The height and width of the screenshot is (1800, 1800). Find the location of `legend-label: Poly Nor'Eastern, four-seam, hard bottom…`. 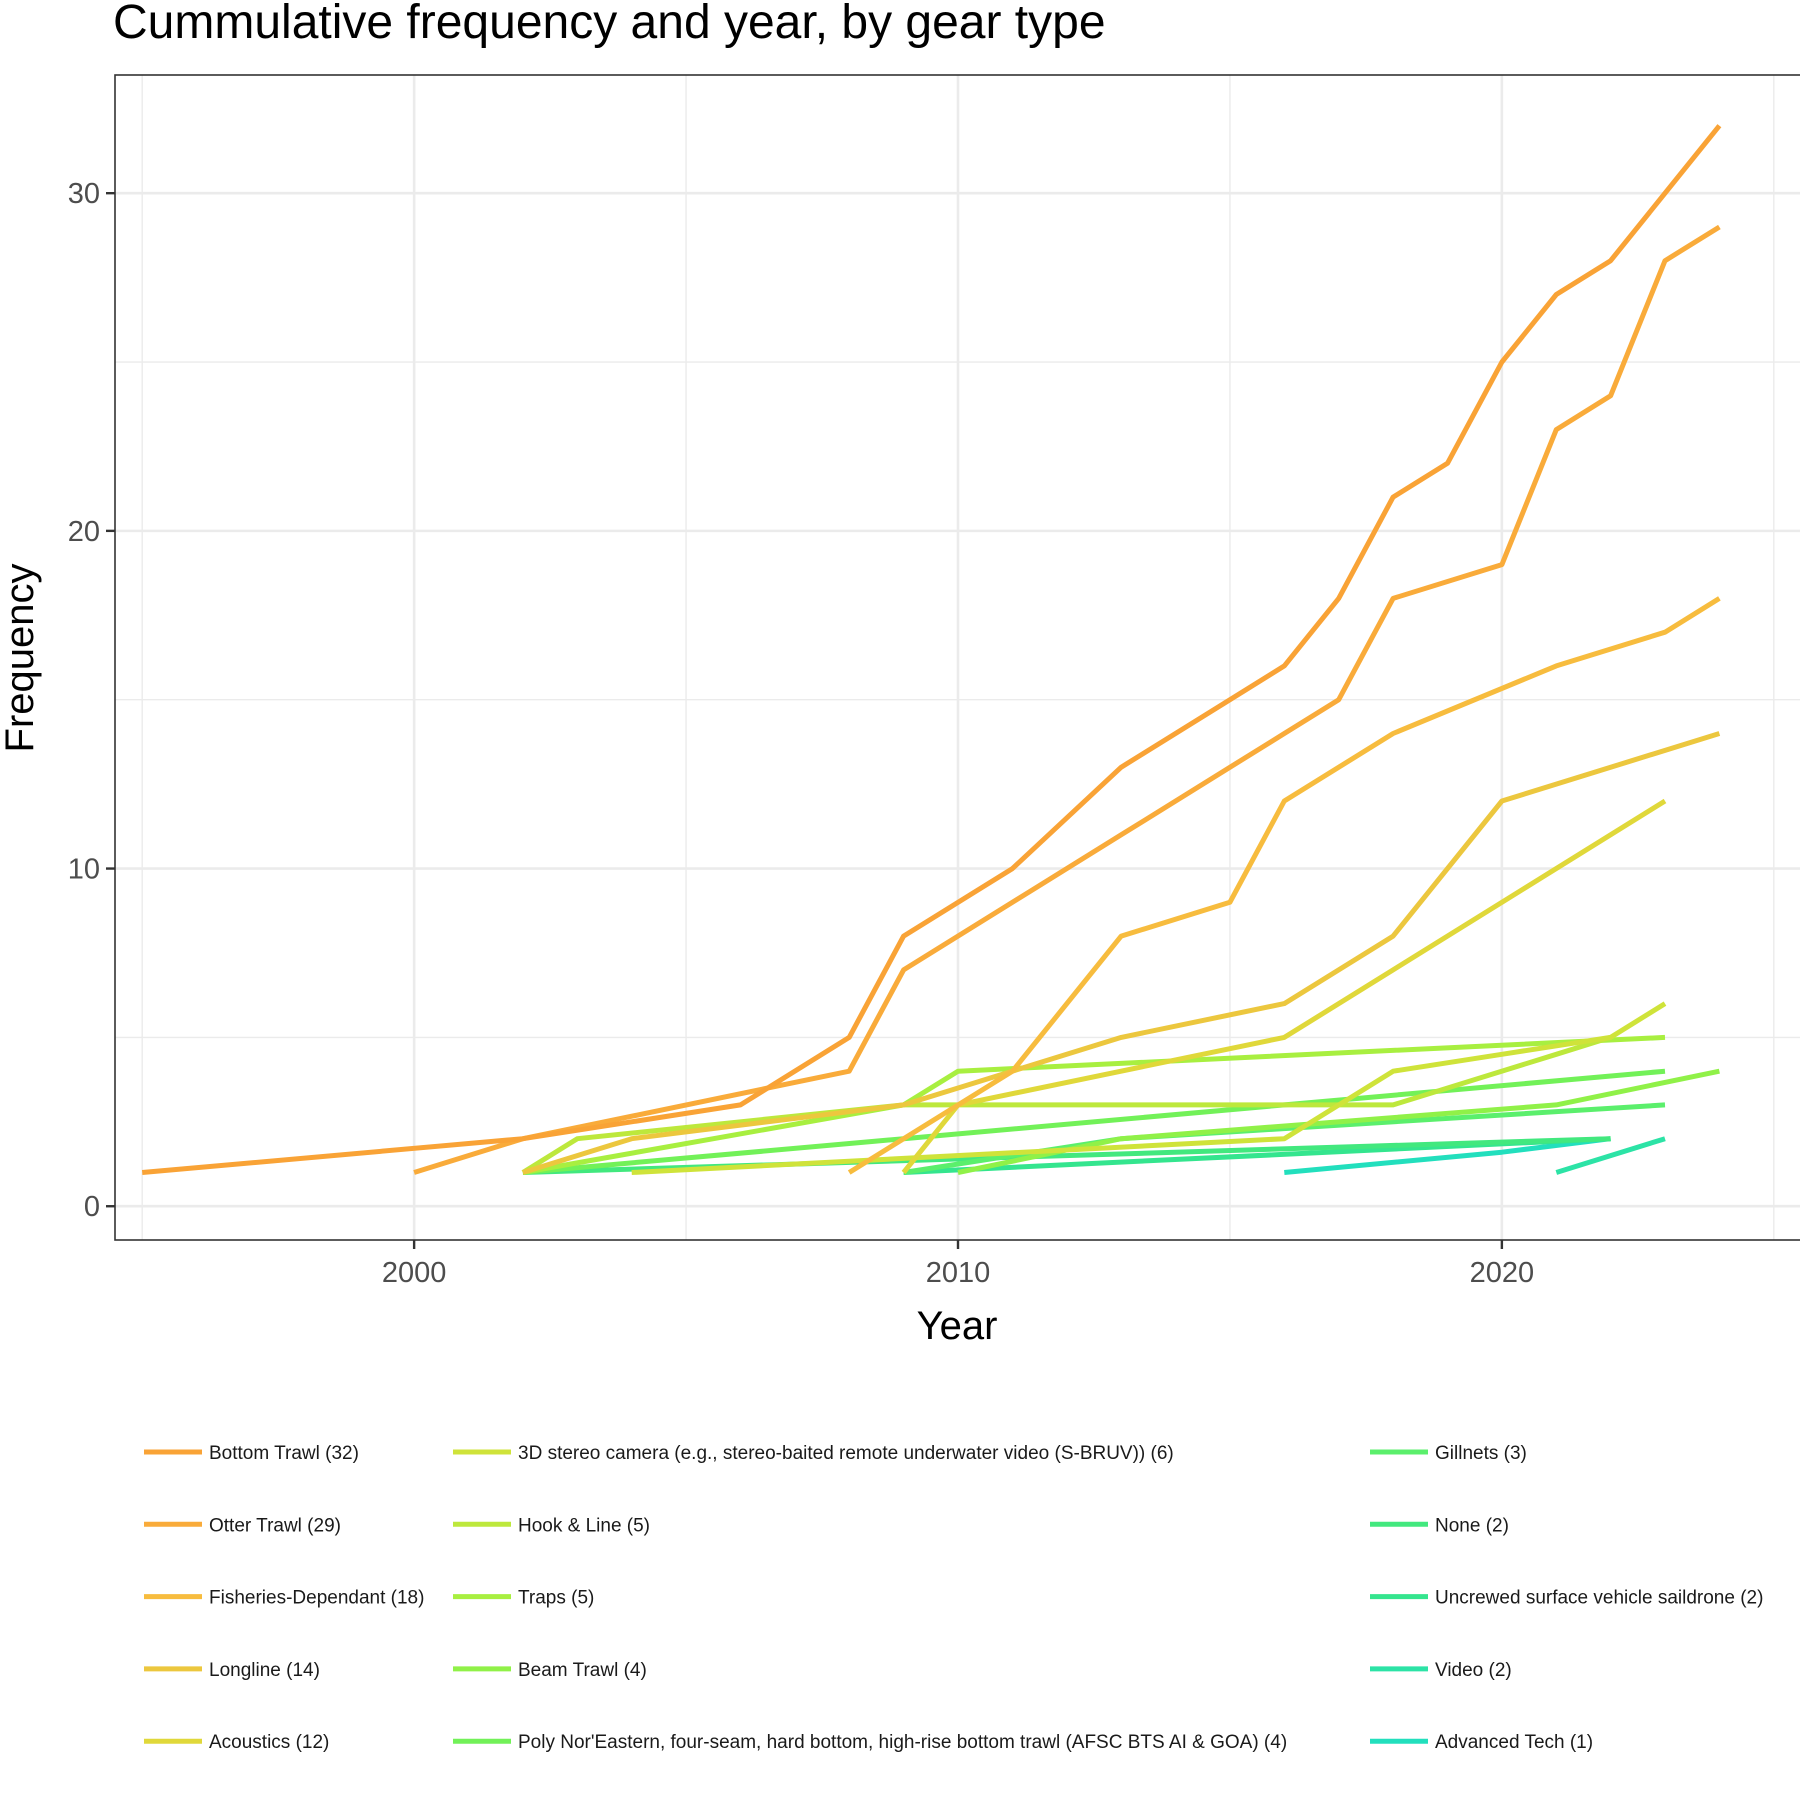

legend-label: Poly Nor'Eastern, four-seam, hard bottom… is located at coordinates (902, 1742).